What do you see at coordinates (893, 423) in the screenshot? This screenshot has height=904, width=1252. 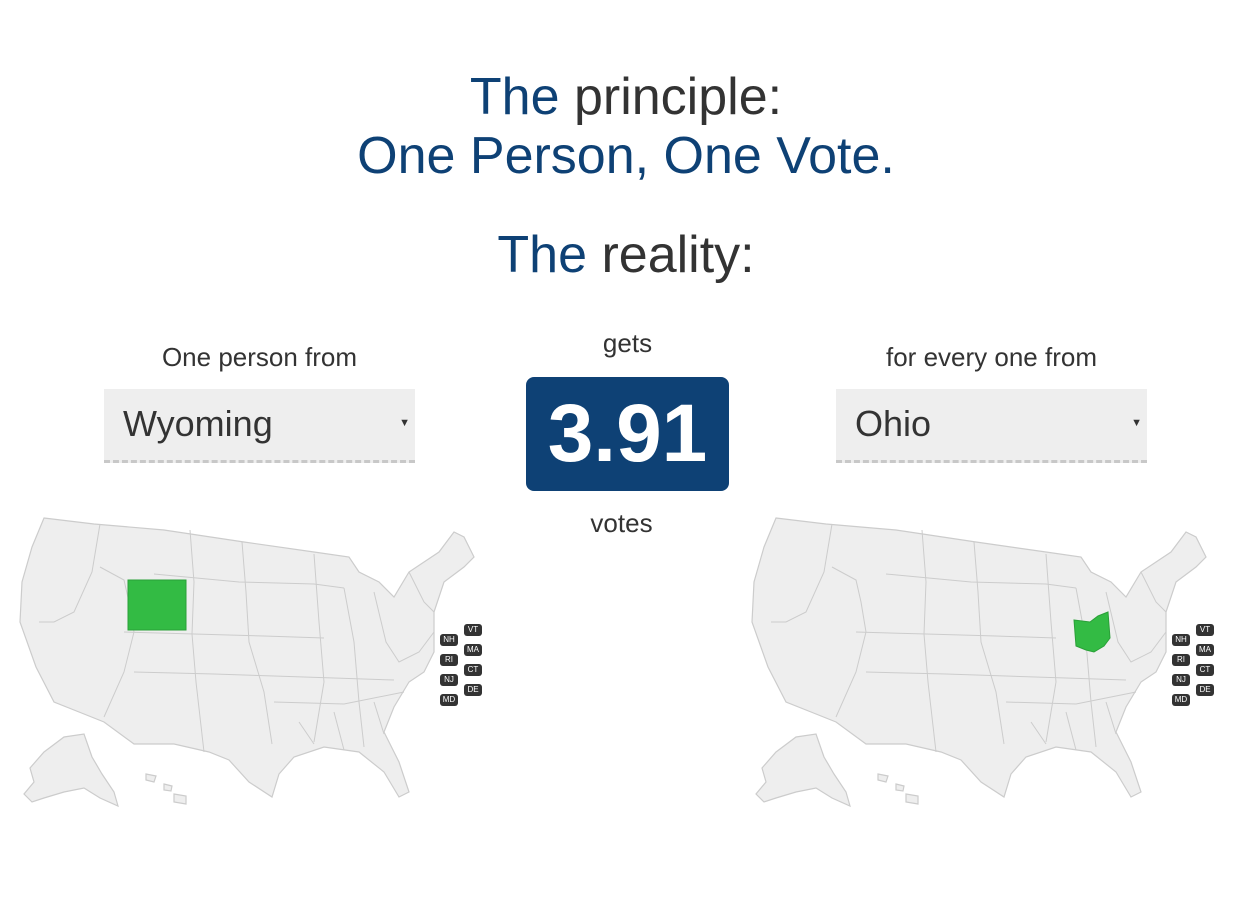 I see `right-state-value: Ohio` at bounding box center [893, 423].